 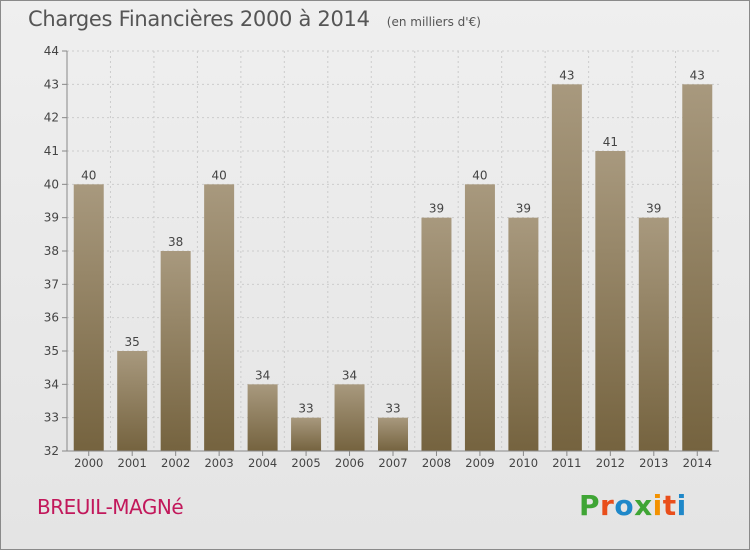 What do you see at coordinates (607, 505) in the screenshot?
I see `brand-letter: r` at bounding box center [607, 505].